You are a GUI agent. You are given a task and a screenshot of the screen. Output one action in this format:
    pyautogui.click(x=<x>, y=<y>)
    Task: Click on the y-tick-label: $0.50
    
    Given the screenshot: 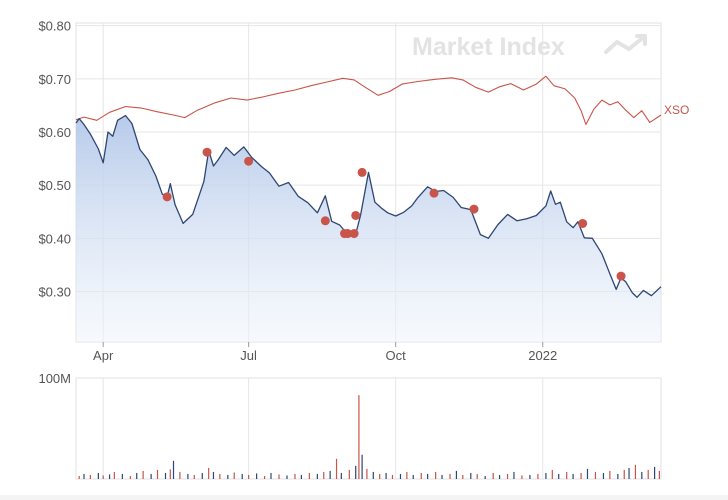 What is the action you would take?
    pyautogui.click(x=54, y=185)
    